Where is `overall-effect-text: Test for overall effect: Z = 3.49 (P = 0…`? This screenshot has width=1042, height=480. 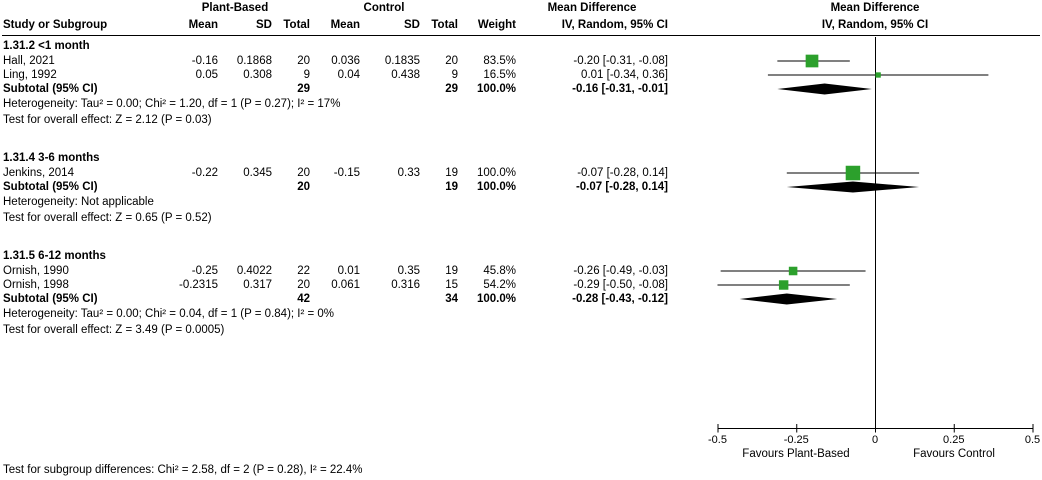 overall-effect-text: Test for overall effect: Z = 3.49 (P = 0… is located at coordinates (114, 330).